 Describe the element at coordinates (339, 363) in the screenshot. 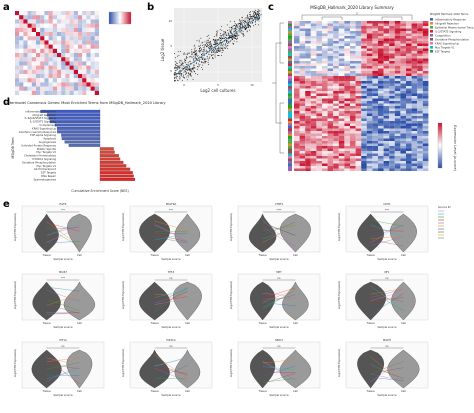

I see `ylabel-e: Log2(TPM Expression)` at that location.